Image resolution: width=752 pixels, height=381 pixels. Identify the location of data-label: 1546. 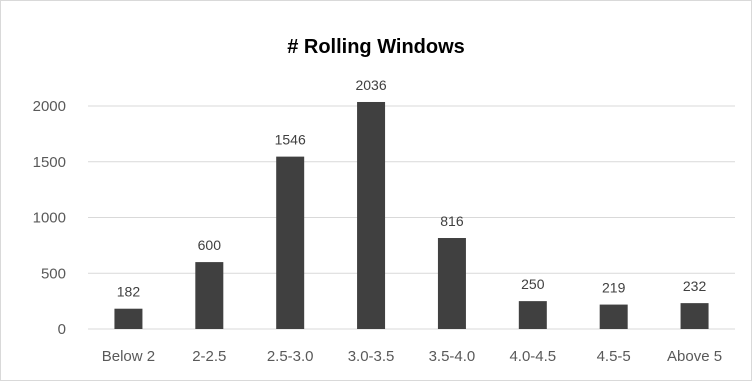
(290, 140).